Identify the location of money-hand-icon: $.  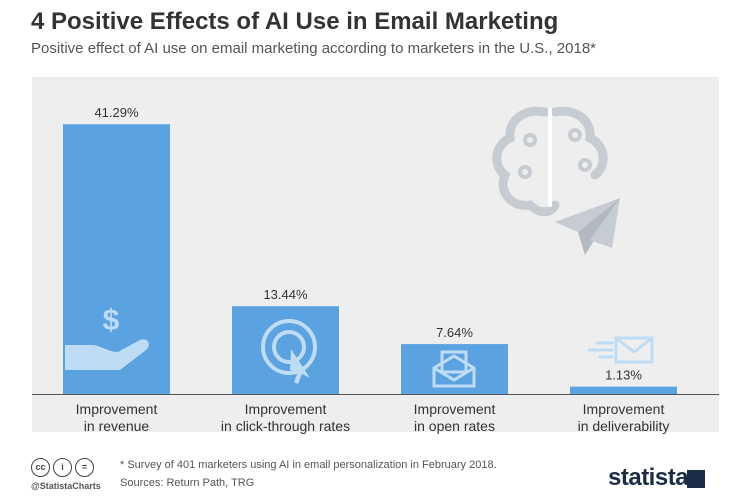
(107, 337).